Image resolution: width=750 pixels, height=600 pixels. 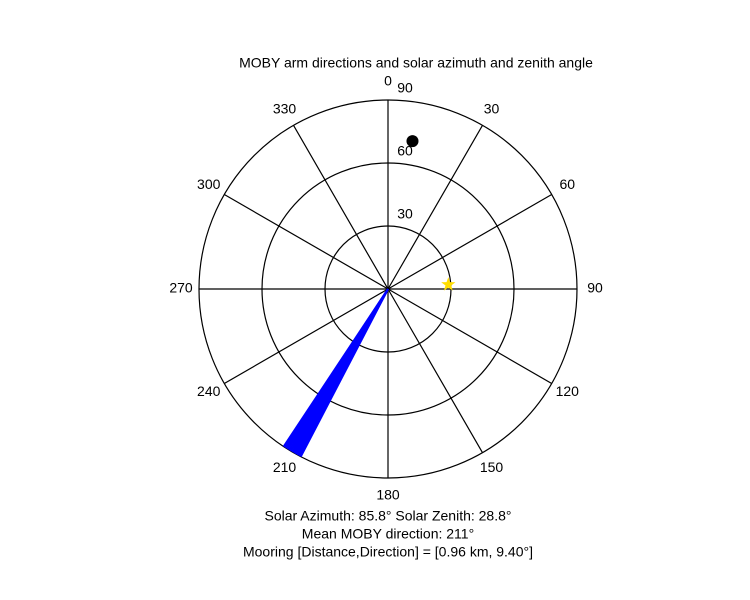 What do you see at coordinates (567, 184) in the screenshot?
I see `theta-tick-label: 60` at bounding box center [567, 184].